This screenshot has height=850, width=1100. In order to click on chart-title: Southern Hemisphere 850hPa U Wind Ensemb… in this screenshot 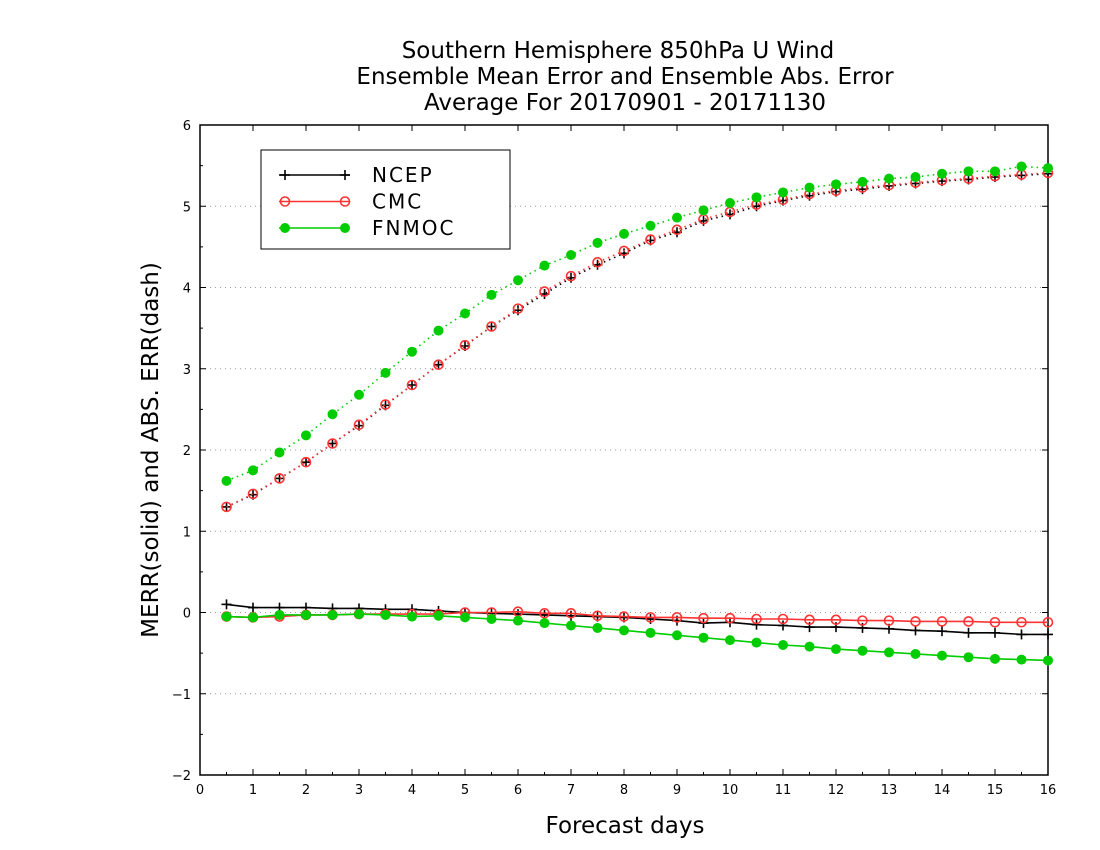, I will do `click(625, 77)`.